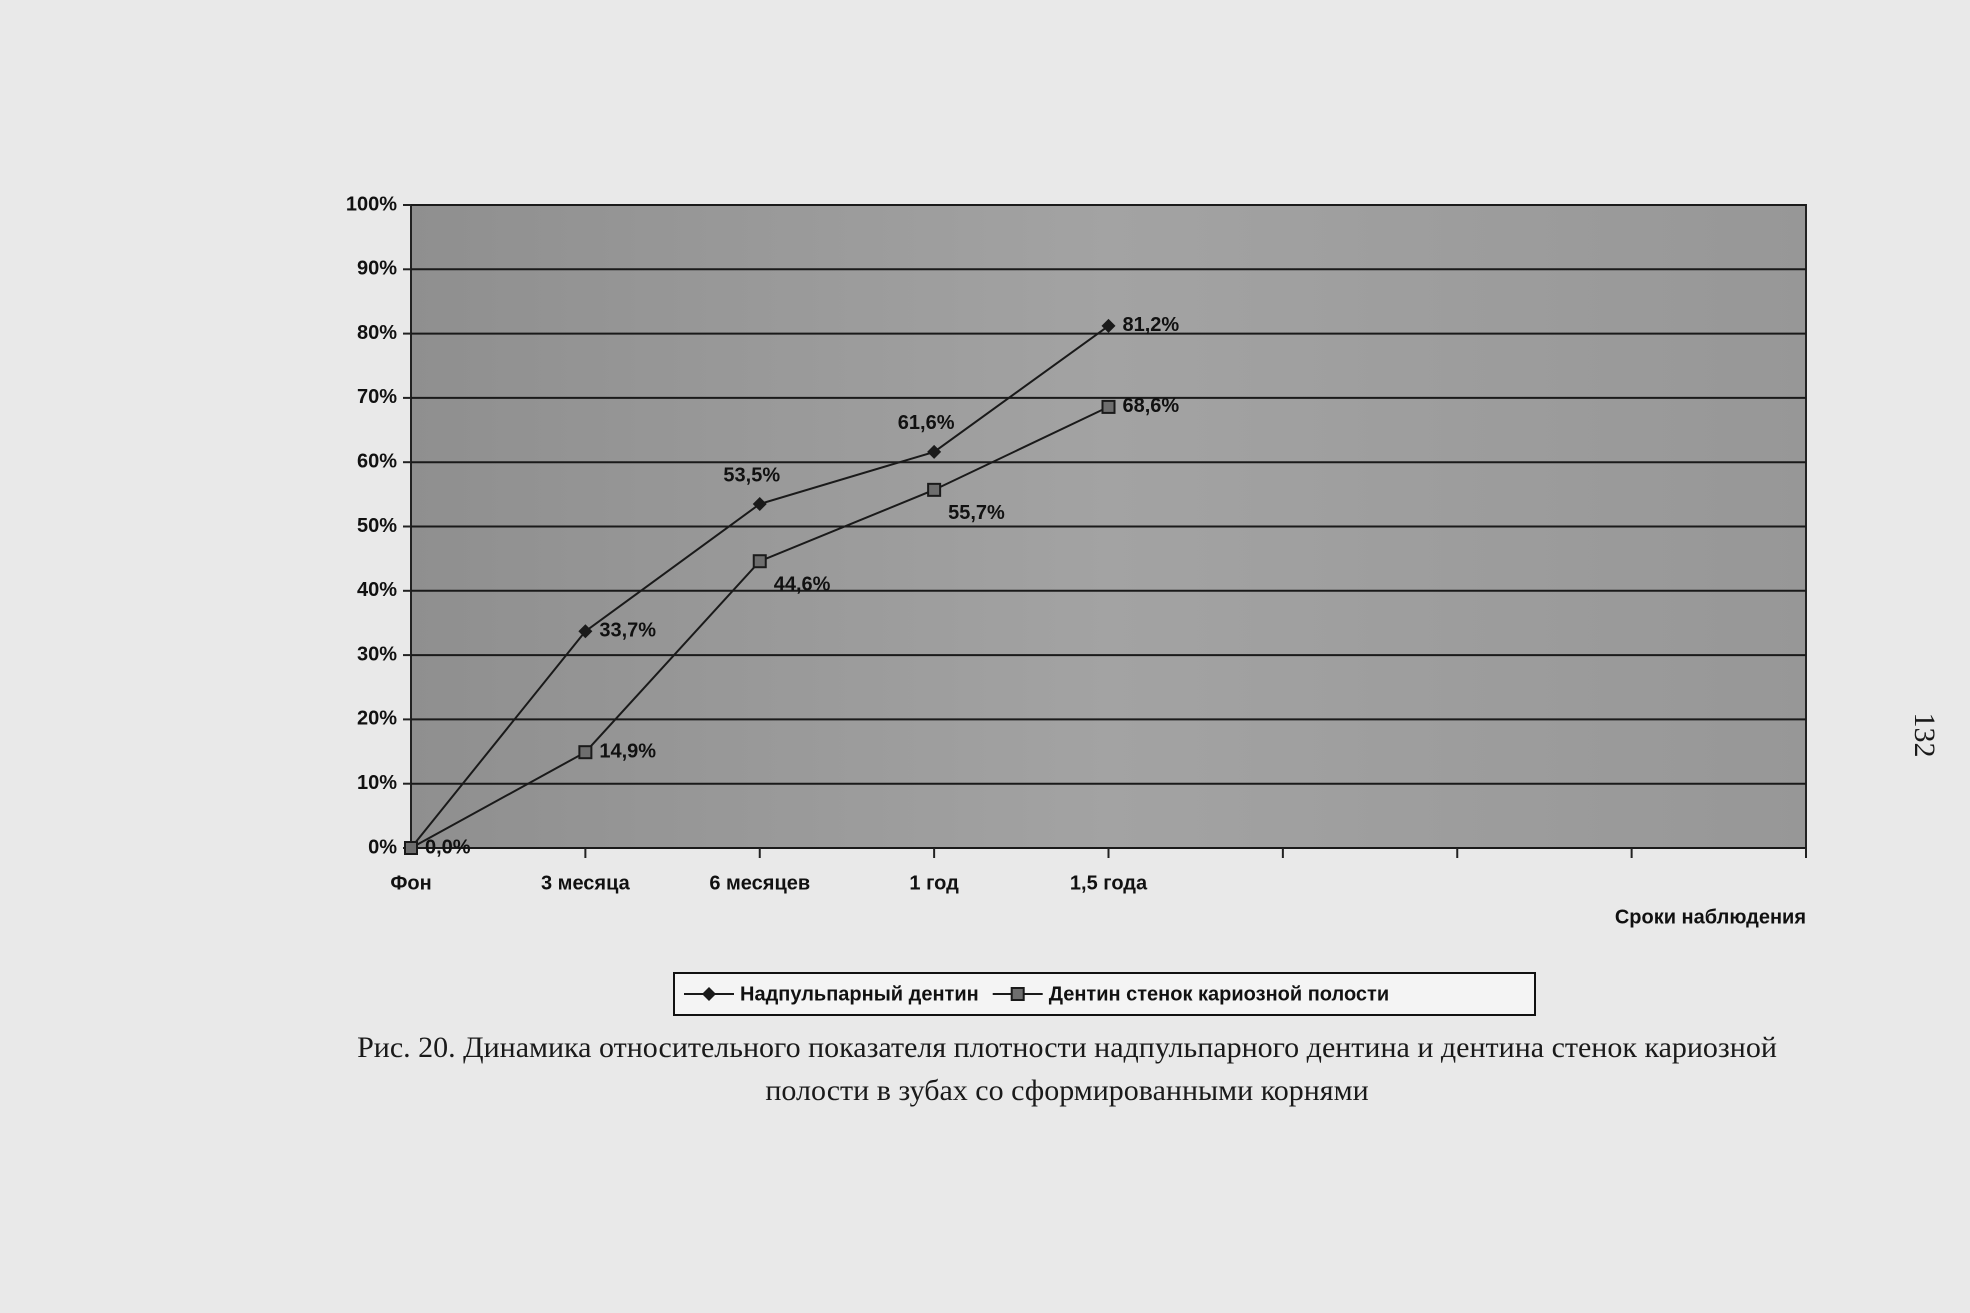 The height and width of the screenshot is (1313, 1970). I want to click on x-tick-label: Фон, so click(410, 883).